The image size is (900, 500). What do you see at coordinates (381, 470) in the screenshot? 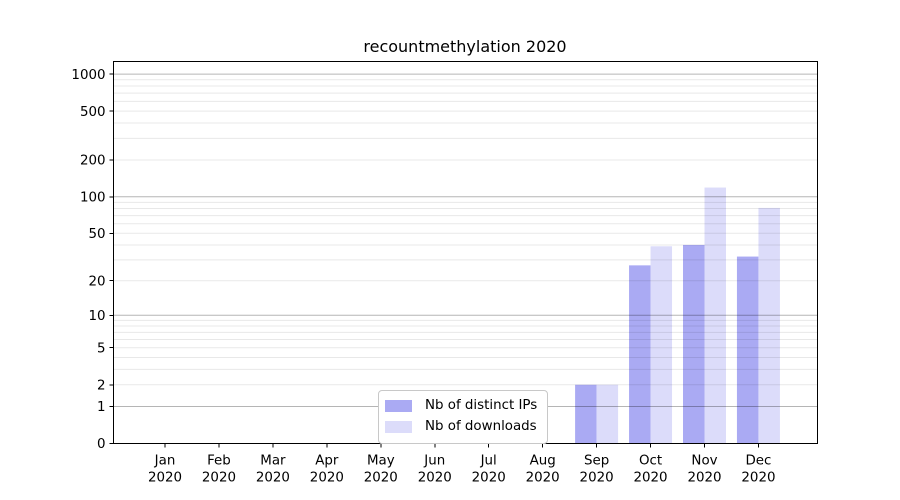
I see `x-tick-label: May 2020` at bounding box center [381, 470].